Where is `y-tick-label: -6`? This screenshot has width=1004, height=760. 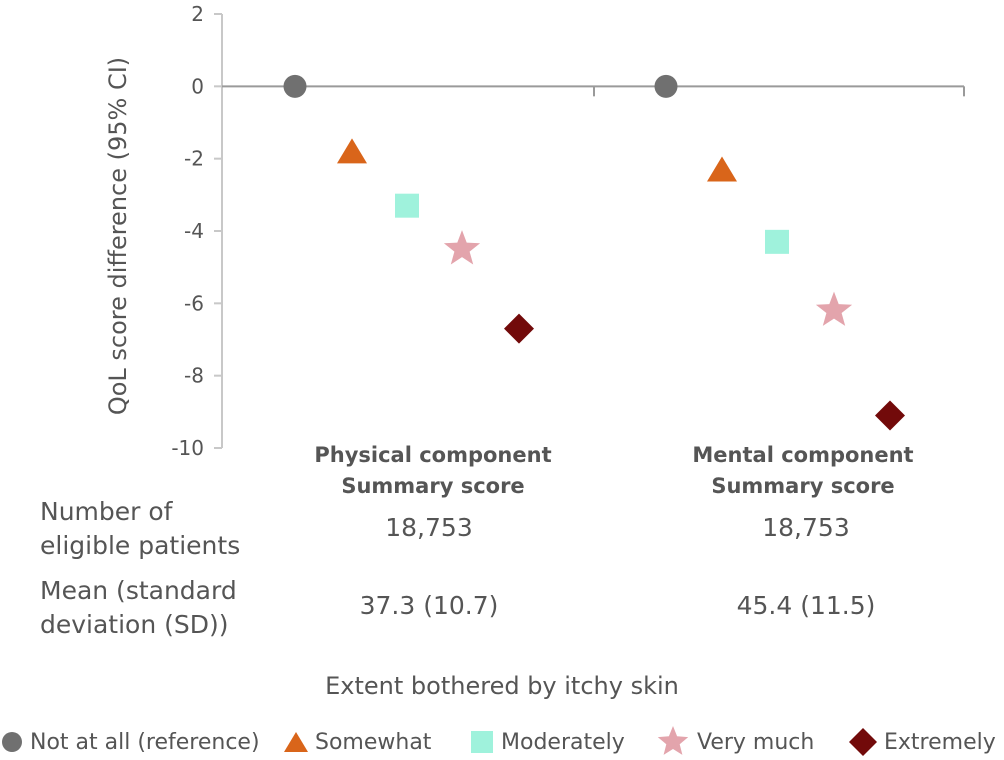 y-tick-label: -6 is located at coordinates (194, 303).